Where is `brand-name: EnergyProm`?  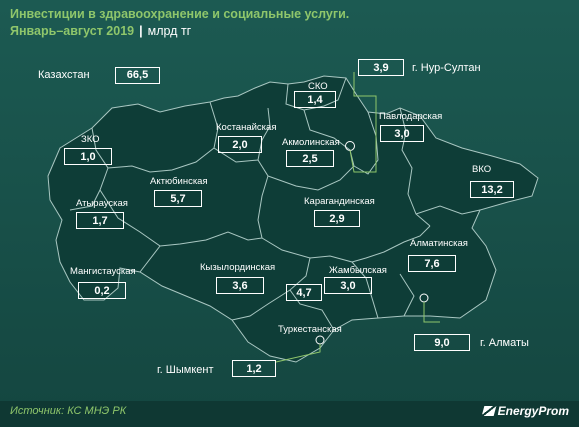
brand-name: EnergyProm is located at coordinates (533, 411).